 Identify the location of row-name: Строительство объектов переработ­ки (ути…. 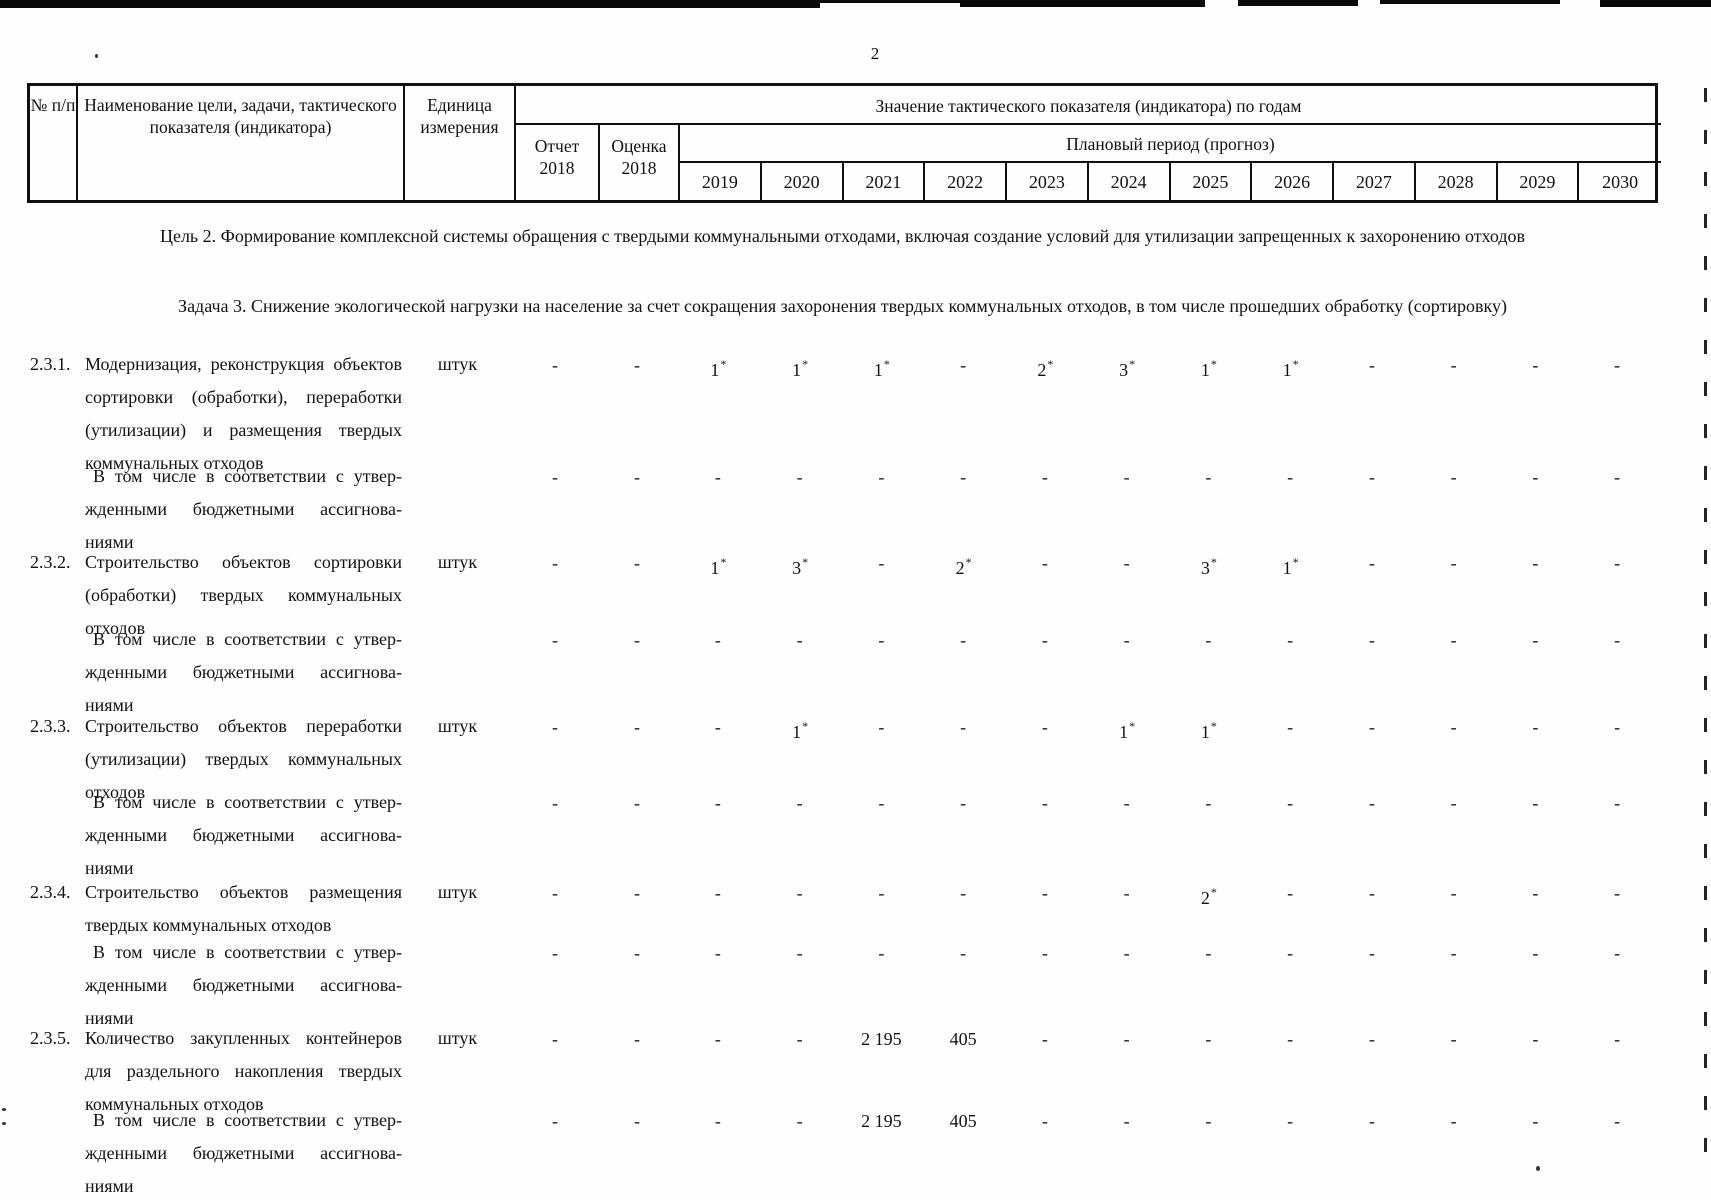
(243, 759).